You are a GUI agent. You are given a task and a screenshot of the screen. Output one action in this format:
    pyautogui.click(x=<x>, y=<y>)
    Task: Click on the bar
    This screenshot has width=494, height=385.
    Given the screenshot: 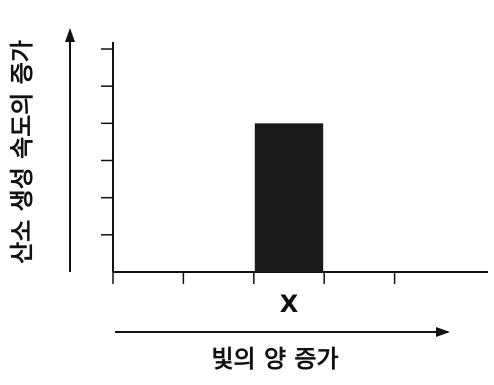 What is the action you would take?
    pyautogui.click(x=289, y=197)
    